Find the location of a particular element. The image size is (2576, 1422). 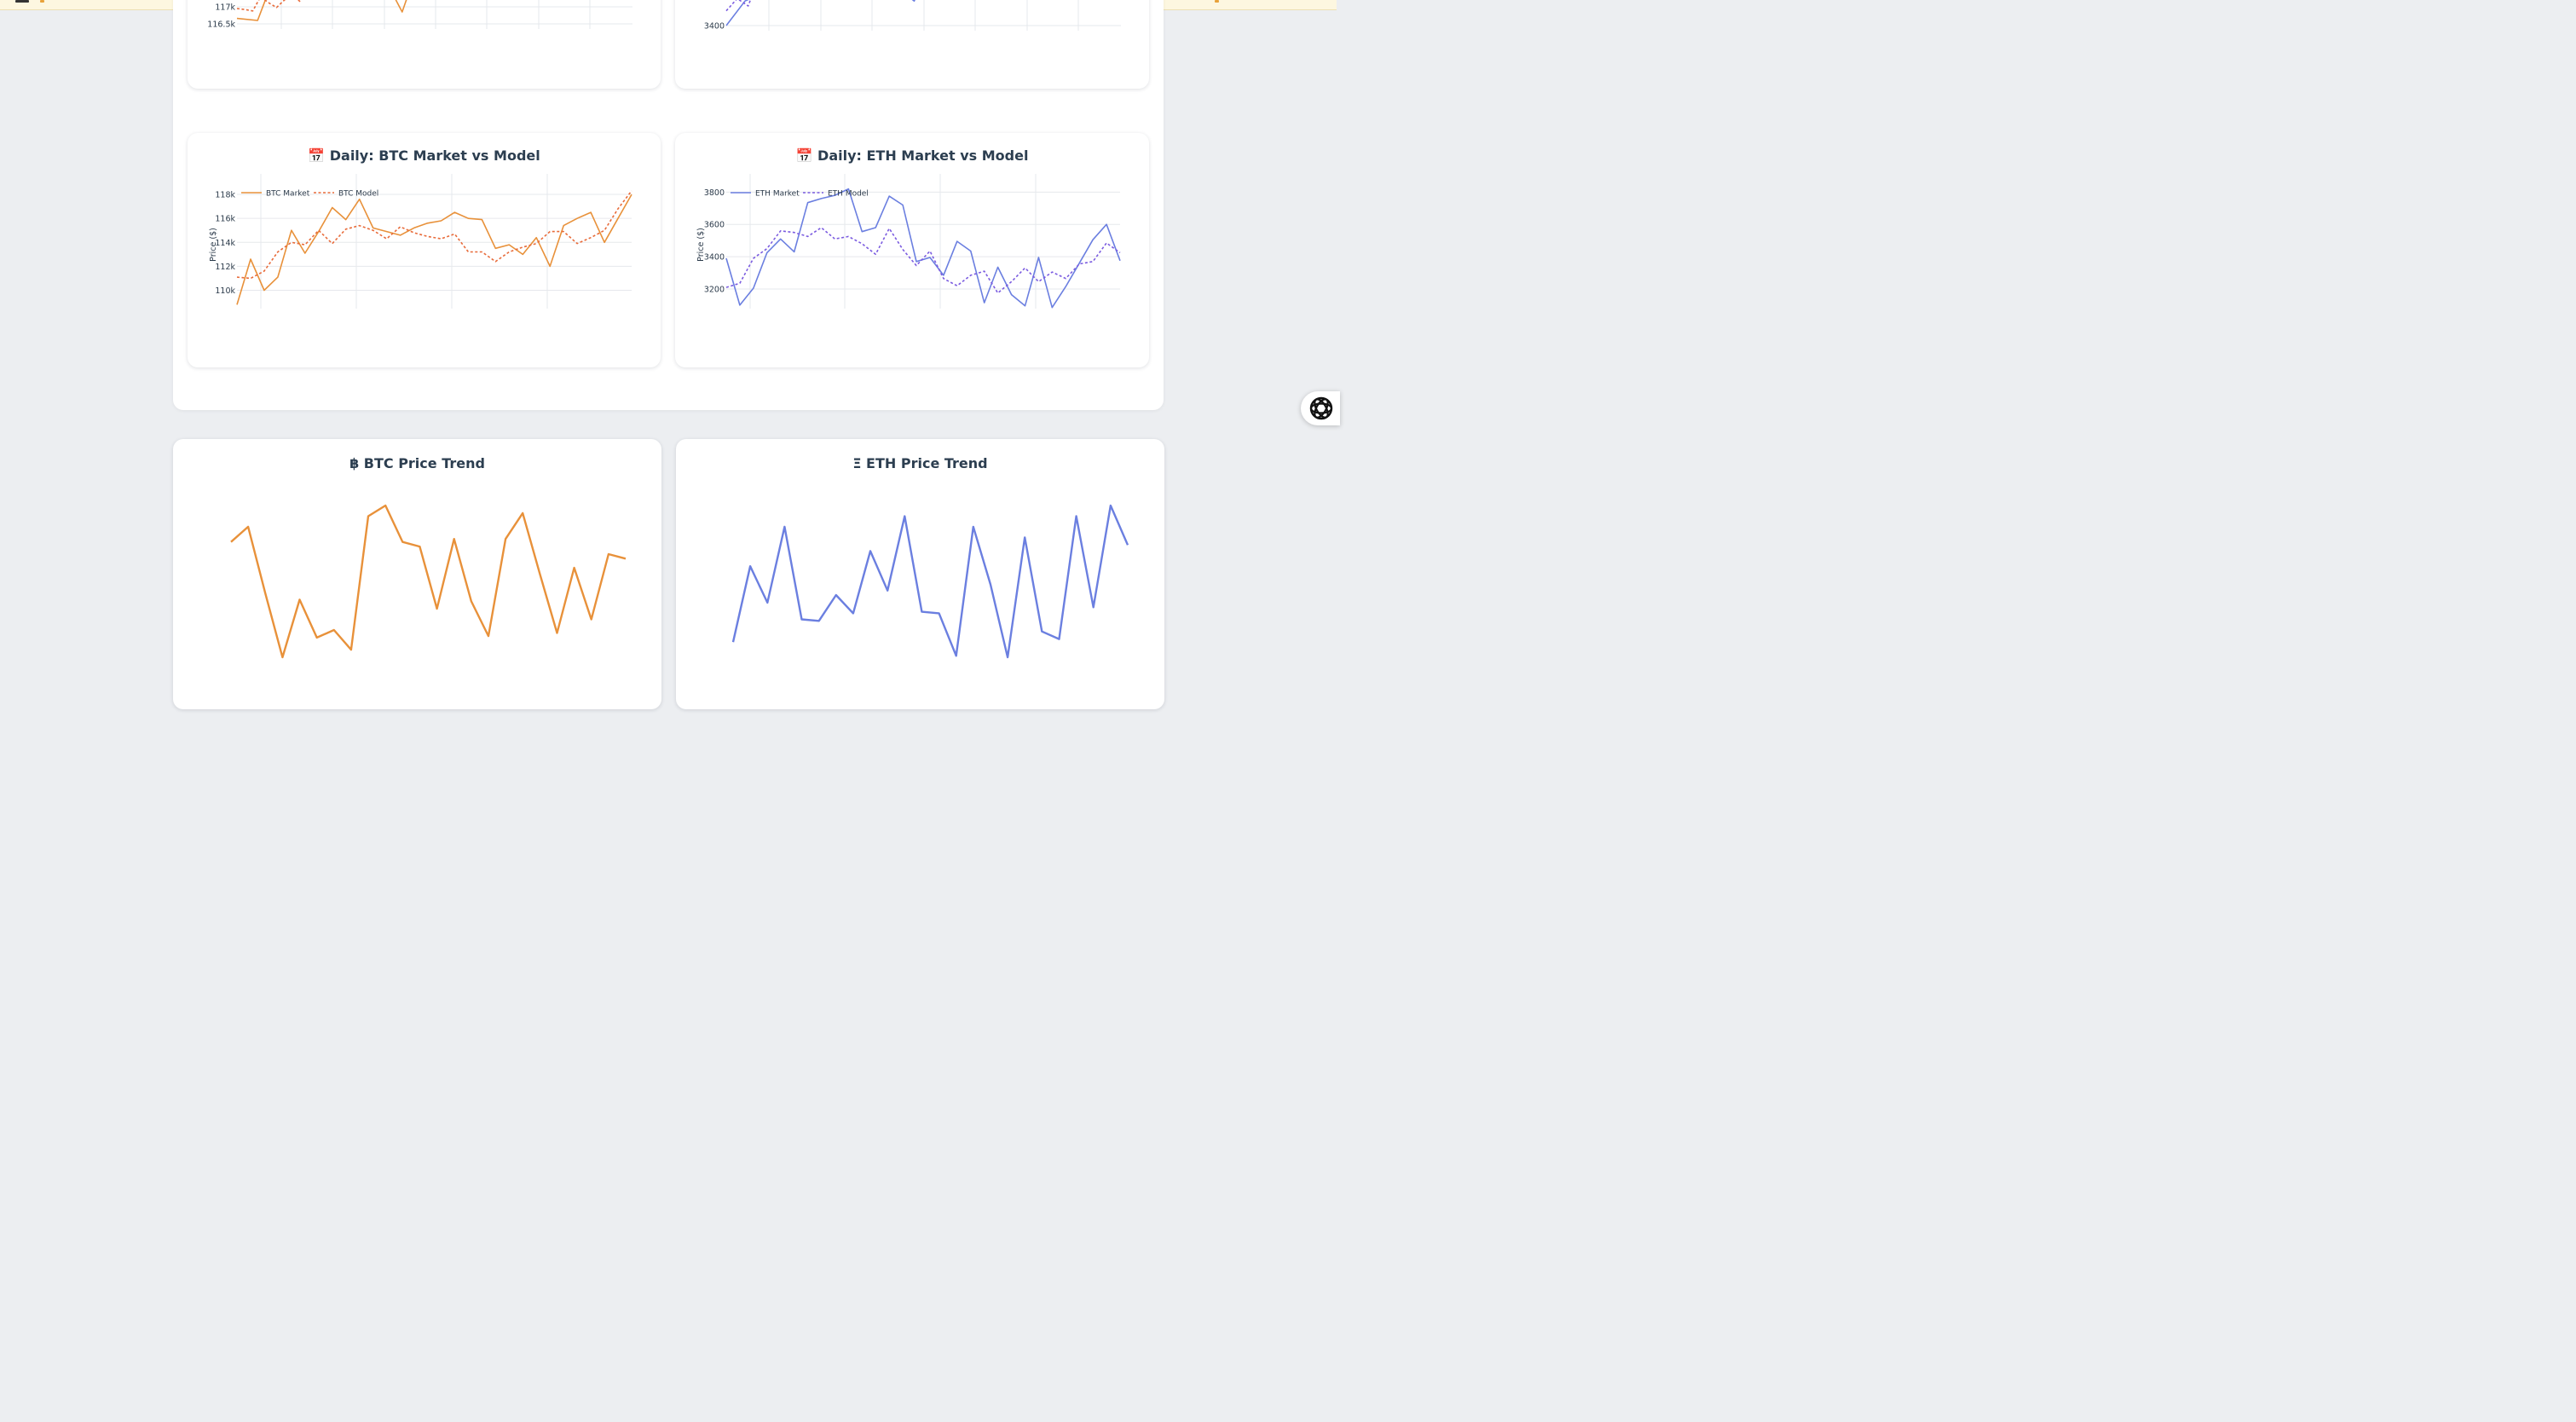

legend-label: ETH Market is located at coordinates (777, 194).